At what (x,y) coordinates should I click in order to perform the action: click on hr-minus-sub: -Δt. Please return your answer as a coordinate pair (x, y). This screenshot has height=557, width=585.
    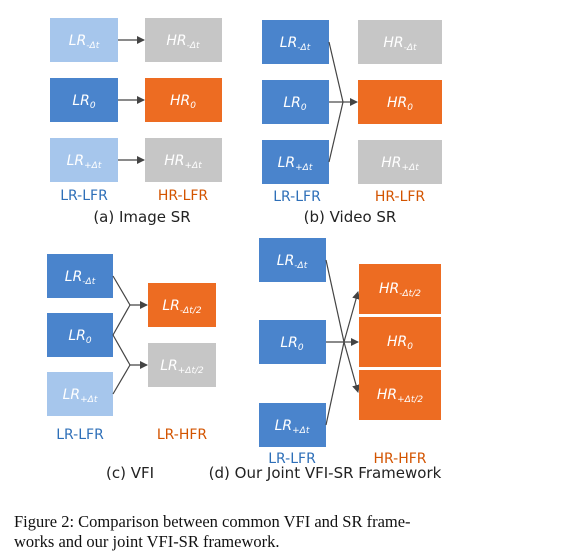
    Looking at the image, I should click on (193, 46).